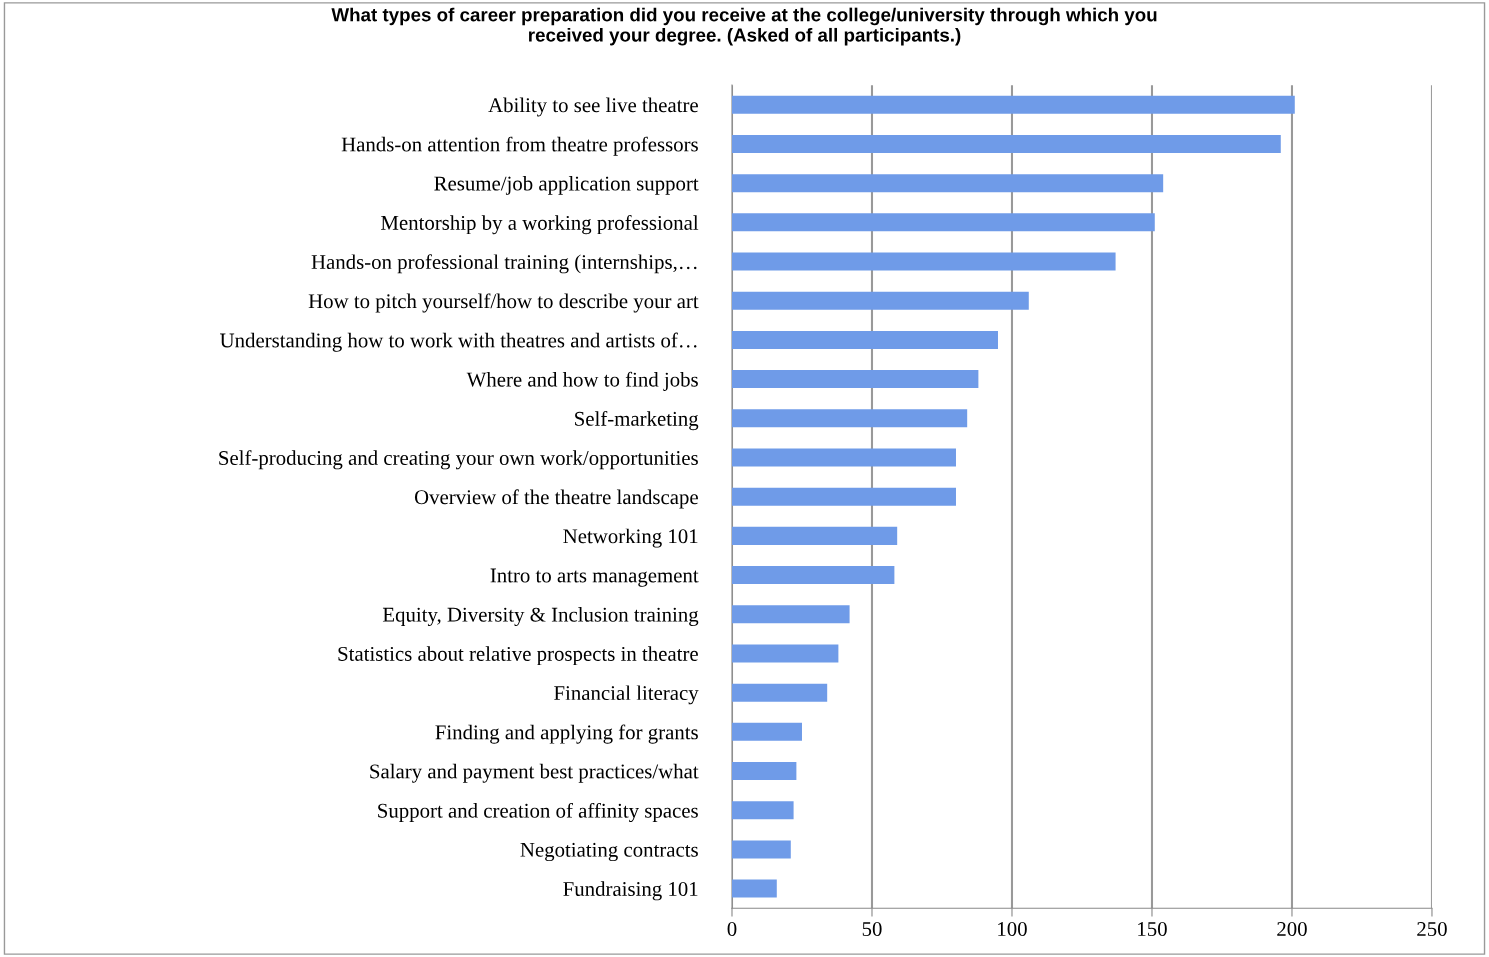 The image size is (1489, 957). What do you see at coordinates (556, 499) in the screenshot?
I see `y-tick-label: Overview of the theatre landscape` at bounding box center [556, 499].